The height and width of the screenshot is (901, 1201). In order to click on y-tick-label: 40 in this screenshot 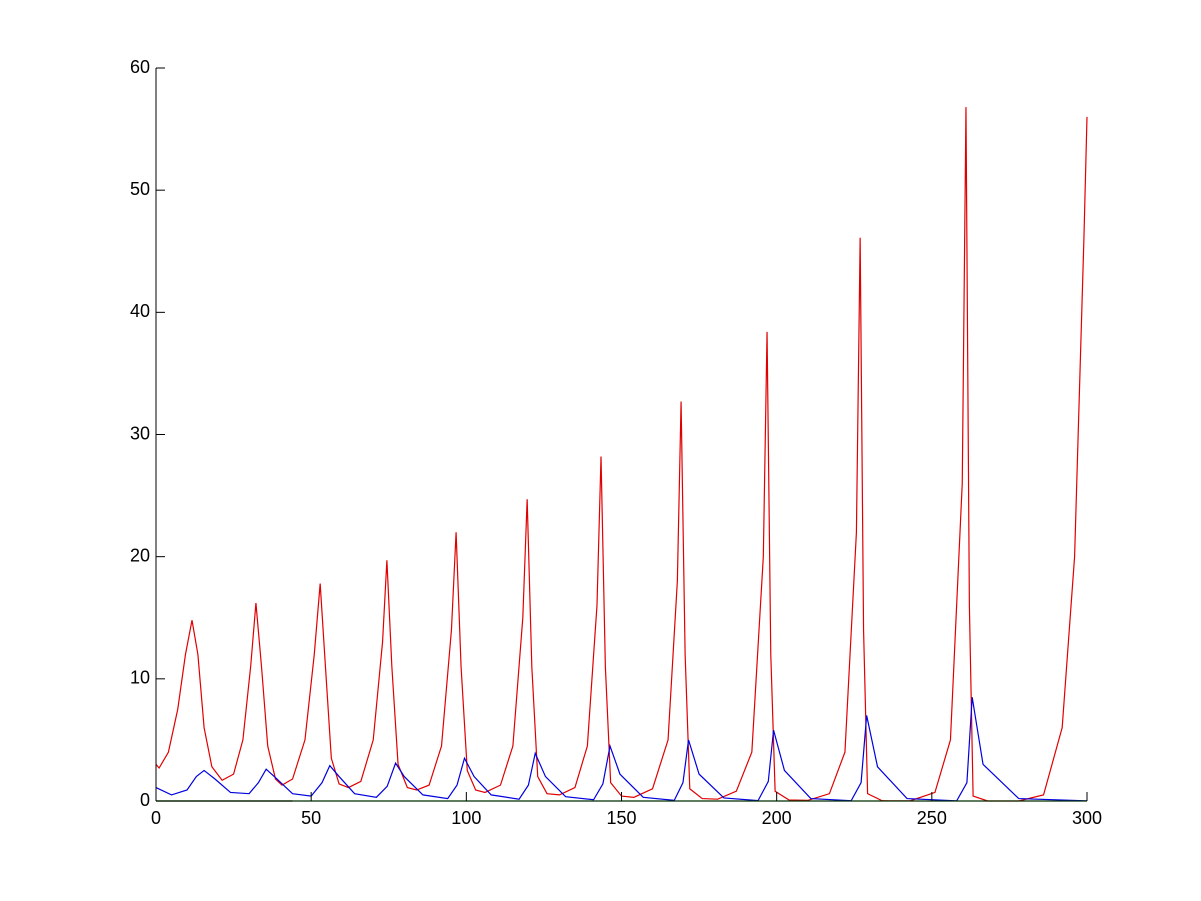, I will do `click(140, 311)`.